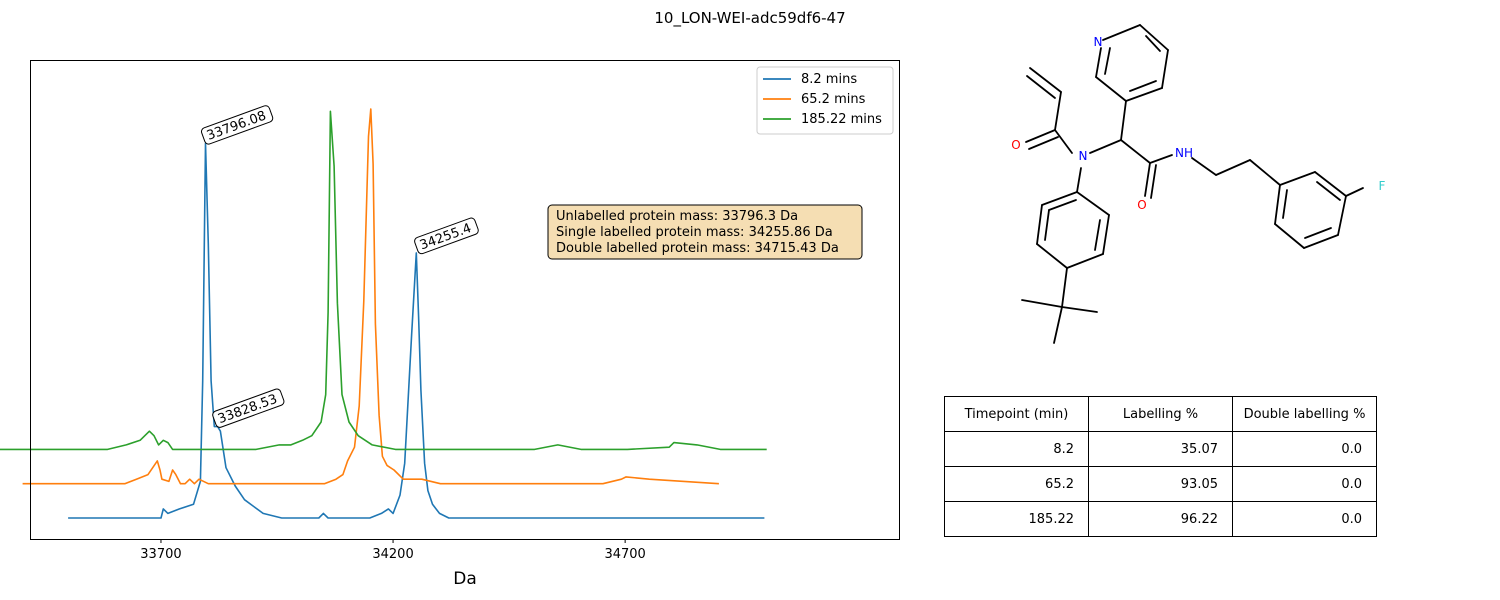  I want to click on annotation-label: 34255.4, so click(446, 237).